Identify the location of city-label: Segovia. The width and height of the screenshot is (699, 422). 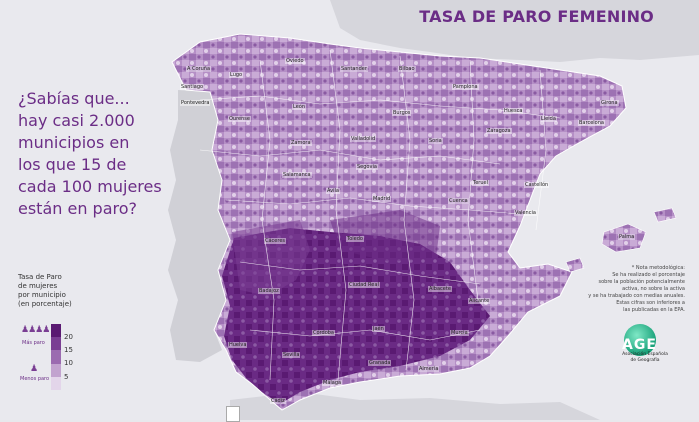
(367, 167).